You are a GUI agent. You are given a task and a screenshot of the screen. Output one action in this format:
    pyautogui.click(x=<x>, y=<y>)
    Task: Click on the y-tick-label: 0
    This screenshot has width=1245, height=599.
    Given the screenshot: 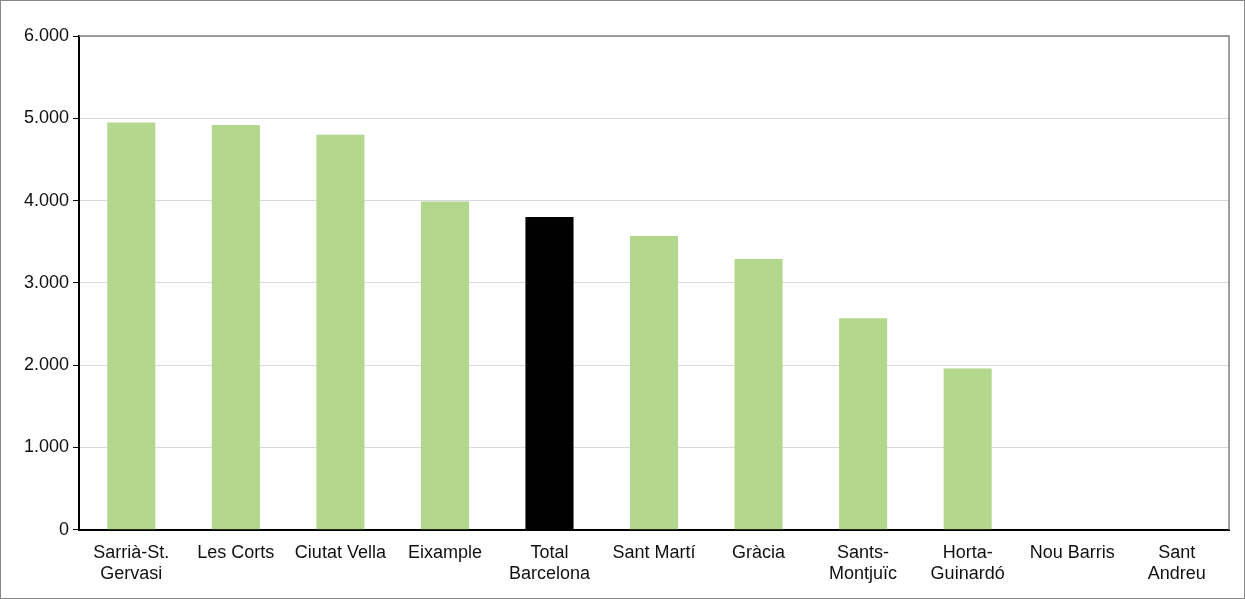 What is the action you would take?
    pyautogui.click(x=64, y=528)
    